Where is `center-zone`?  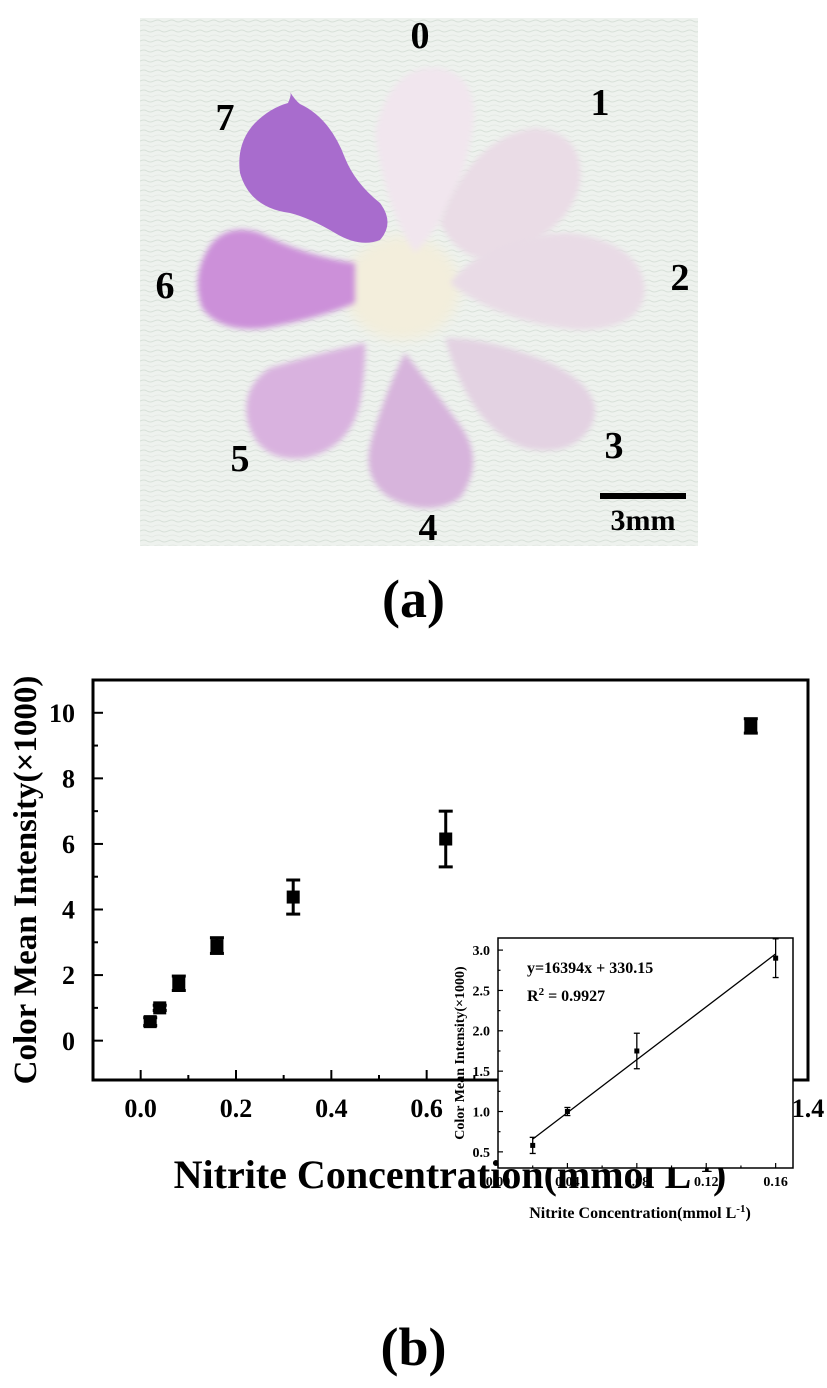 center-zone is located at coordinates (402, 288).